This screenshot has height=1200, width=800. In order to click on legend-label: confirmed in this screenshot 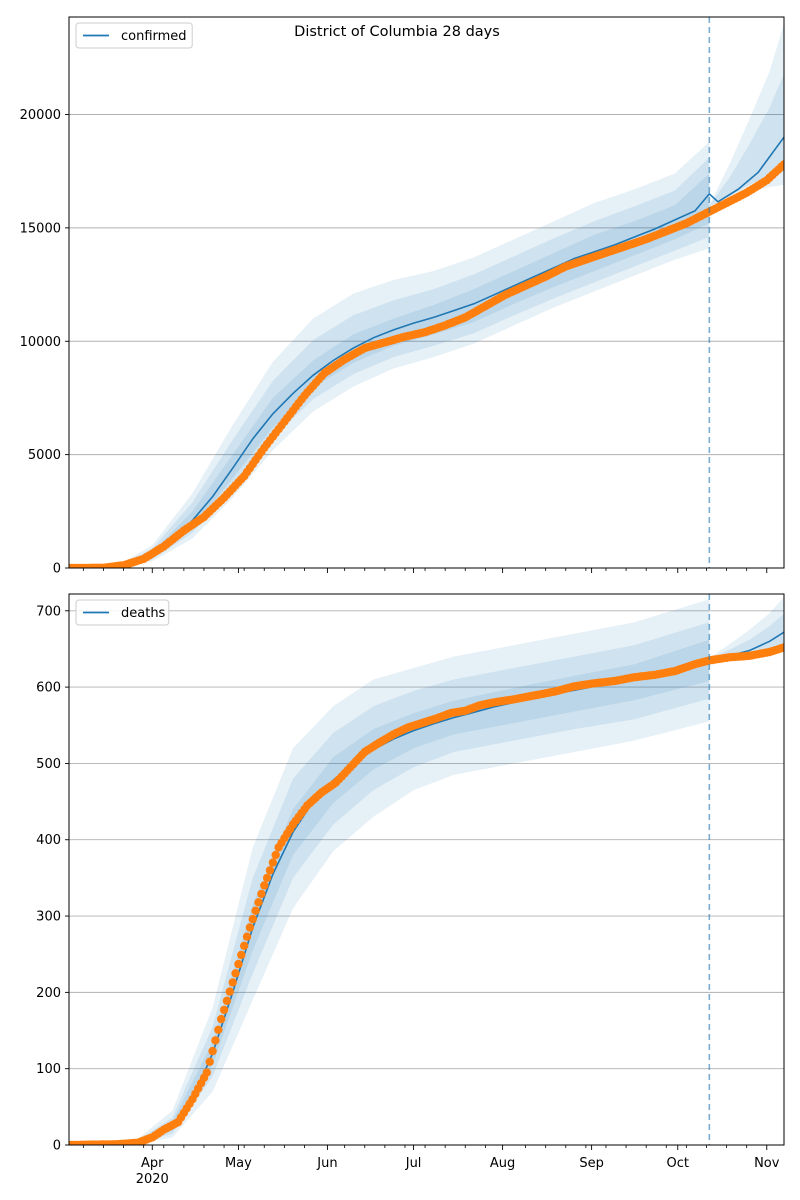, I will do `click(154, 36)`.